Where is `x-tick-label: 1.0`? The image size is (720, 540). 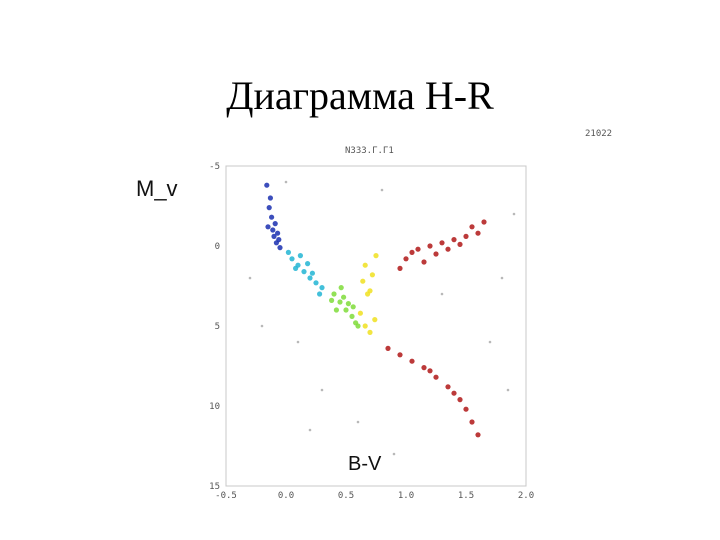 x-tick-label: 1.0 is located at coordinates (406, 496).